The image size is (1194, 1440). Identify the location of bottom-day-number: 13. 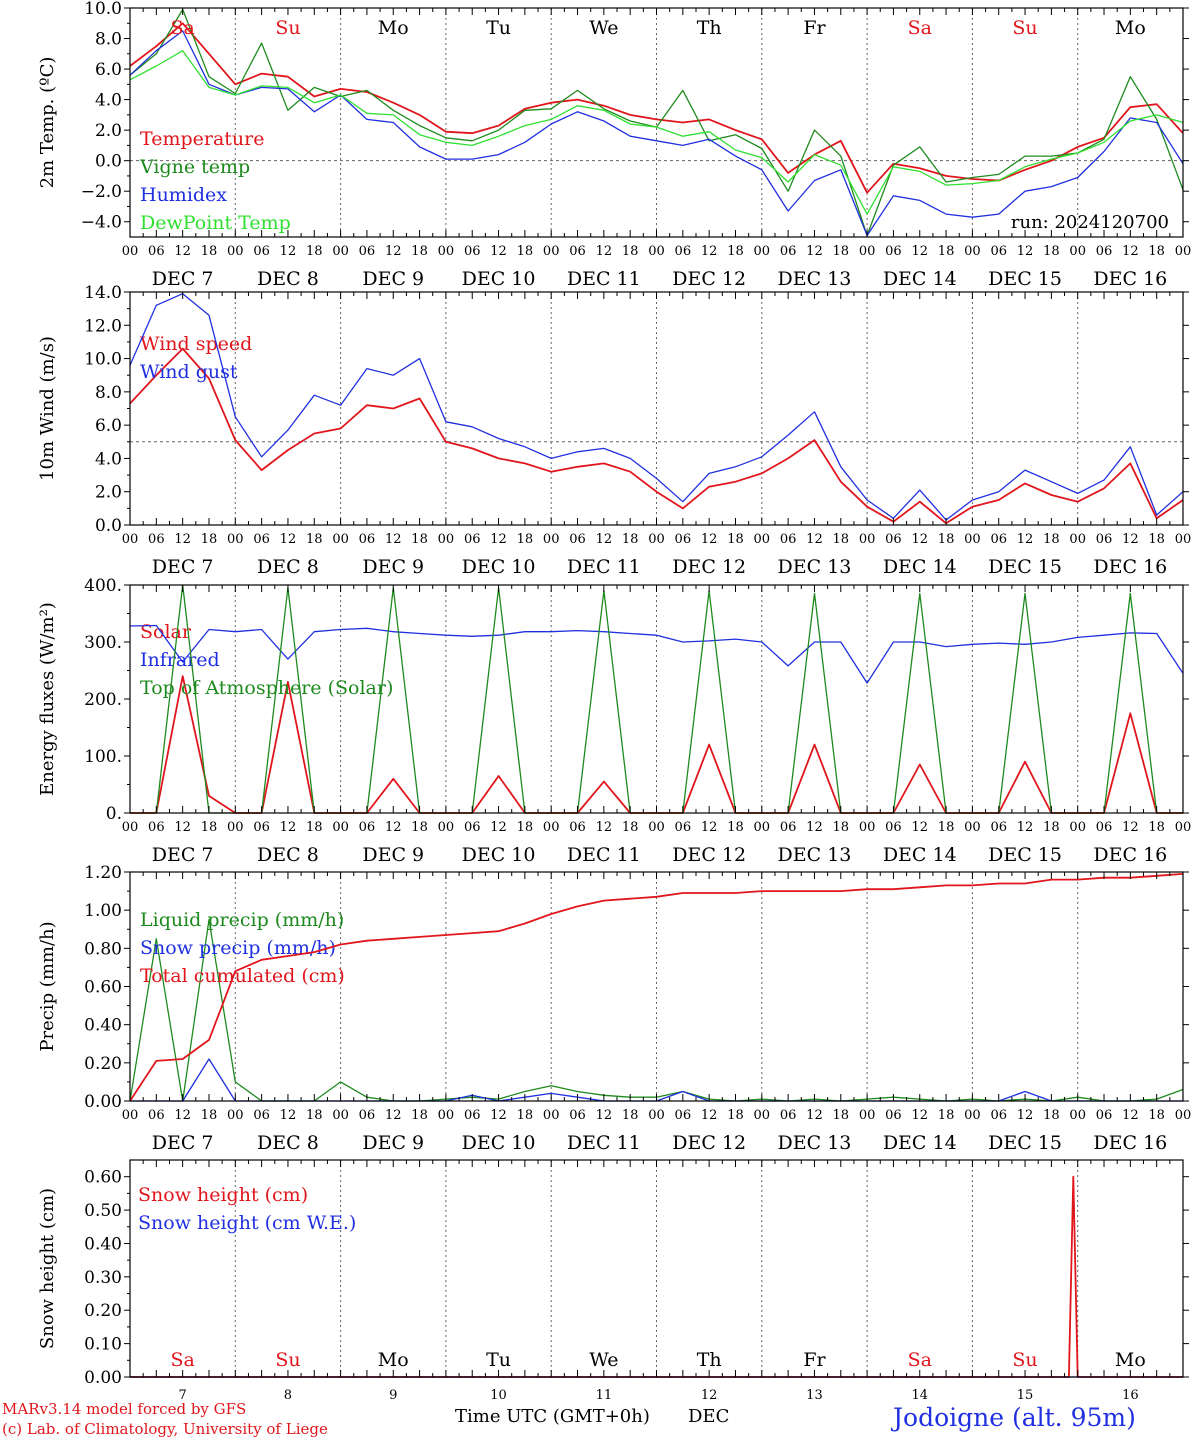
(814, 1395).